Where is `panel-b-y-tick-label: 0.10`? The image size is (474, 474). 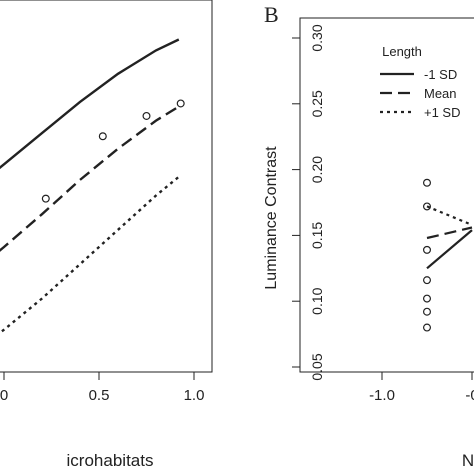
panel-b-y-tick-label: 0.10 is located at coordinates (317, 300).